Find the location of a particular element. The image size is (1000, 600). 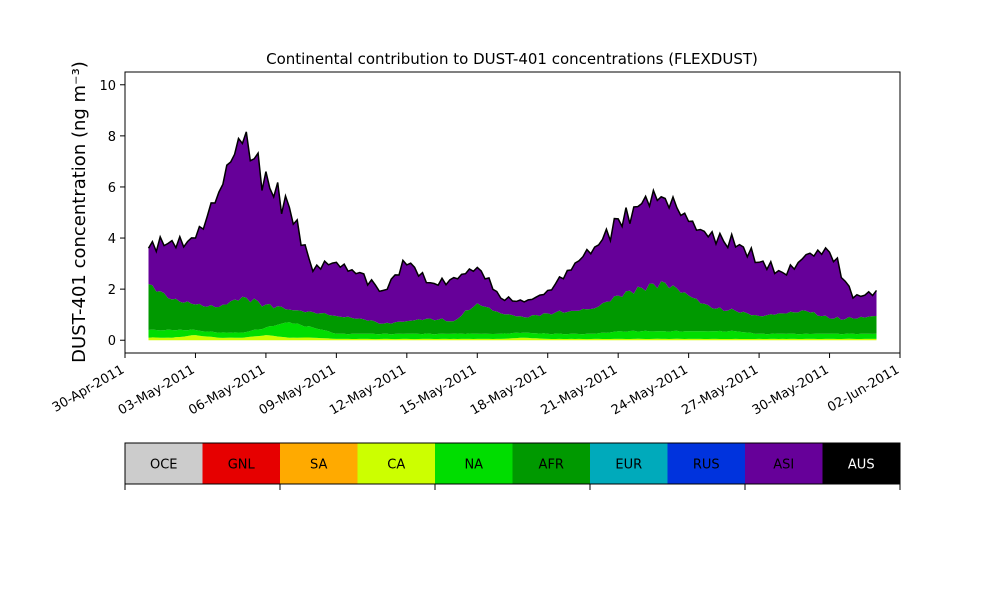

legend-swatch-aus is located at coordinates (861, 463).